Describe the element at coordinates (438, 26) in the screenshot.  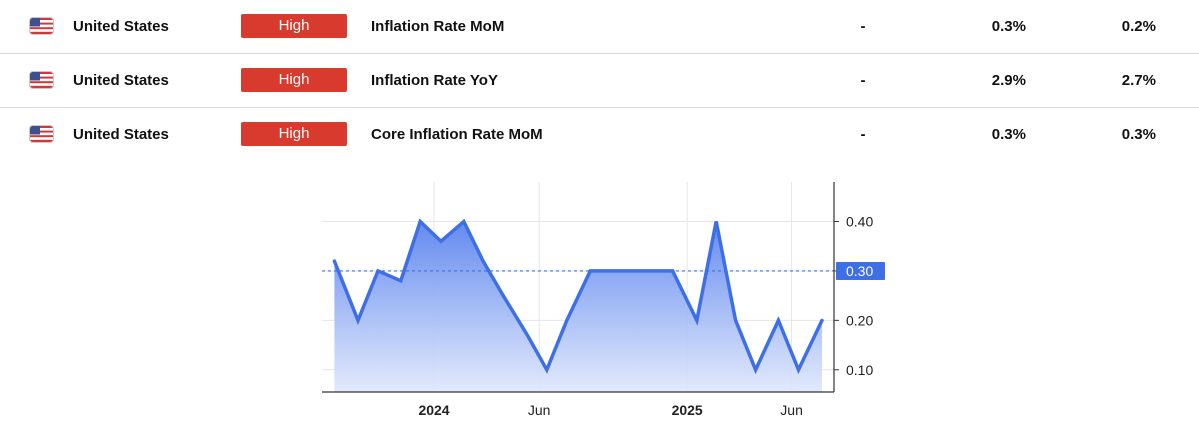
I see `event-name: Inflation Rate MoM` at that location.